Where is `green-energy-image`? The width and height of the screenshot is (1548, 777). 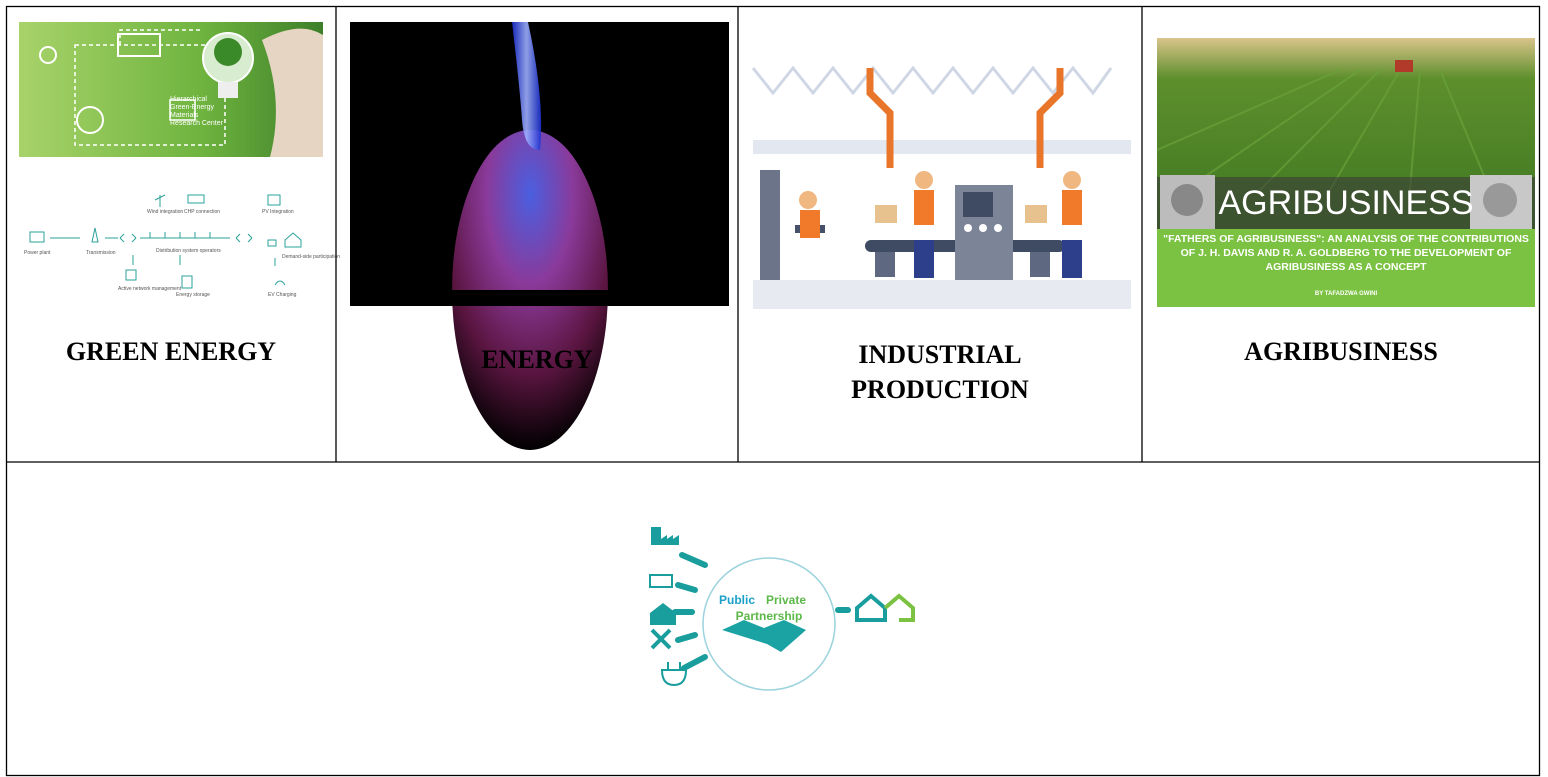 green-energy-image is located at coordinates (171, 90).